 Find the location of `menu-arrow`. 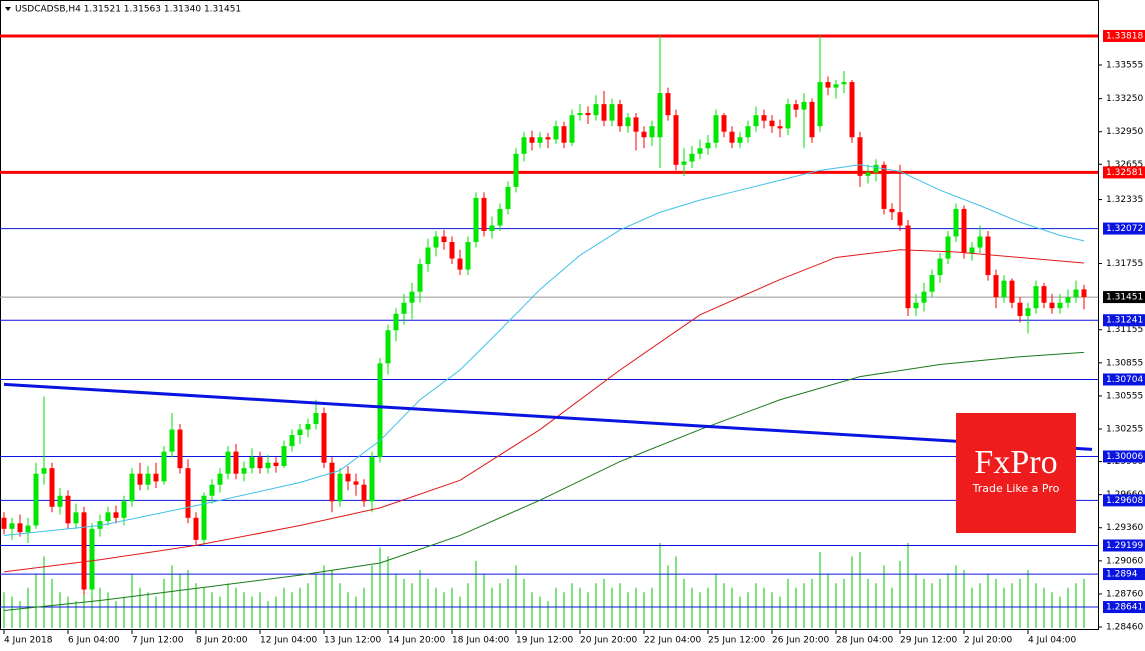

menu-arrow is located at coordinates (8, 9).